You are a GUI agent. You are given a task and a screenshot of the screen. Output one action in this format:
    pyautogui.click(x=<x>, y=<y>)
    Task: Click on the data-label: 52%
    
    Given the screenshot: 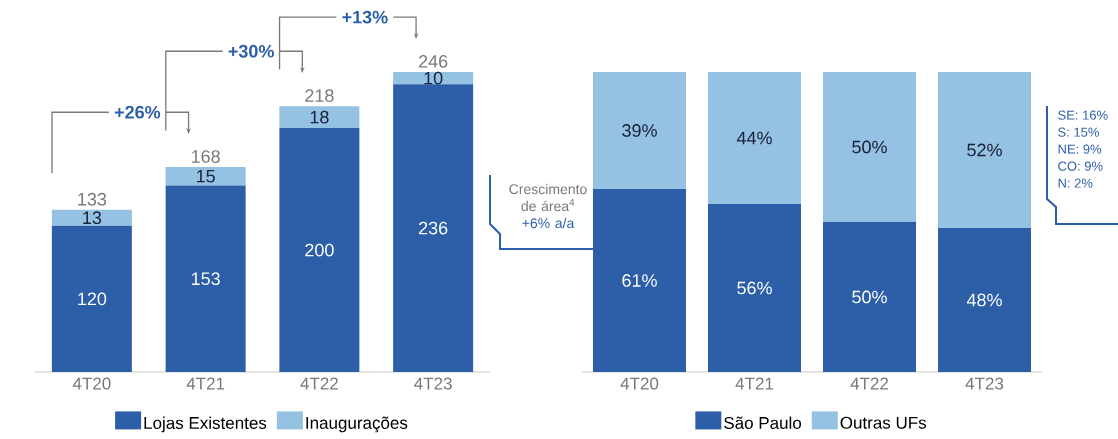 What is the action you would take?
    pyautogui.click(x=984, y=150)
    